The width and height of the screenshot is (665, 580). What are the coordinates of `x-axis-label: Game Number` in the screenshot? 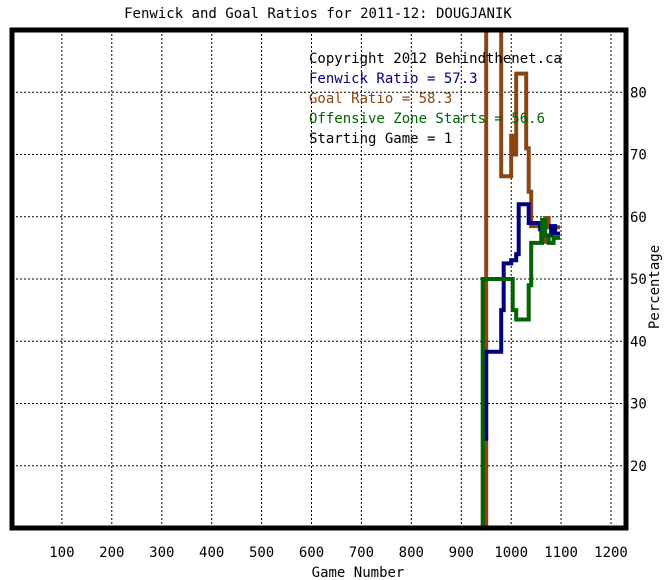 It's located at (358, 572).